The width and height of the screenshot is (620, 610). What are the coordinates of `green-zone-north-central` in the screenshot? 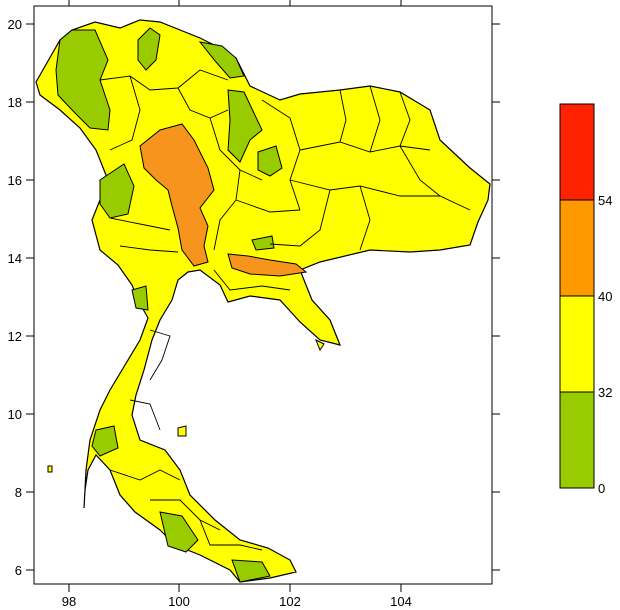 It's located at (245, 126).